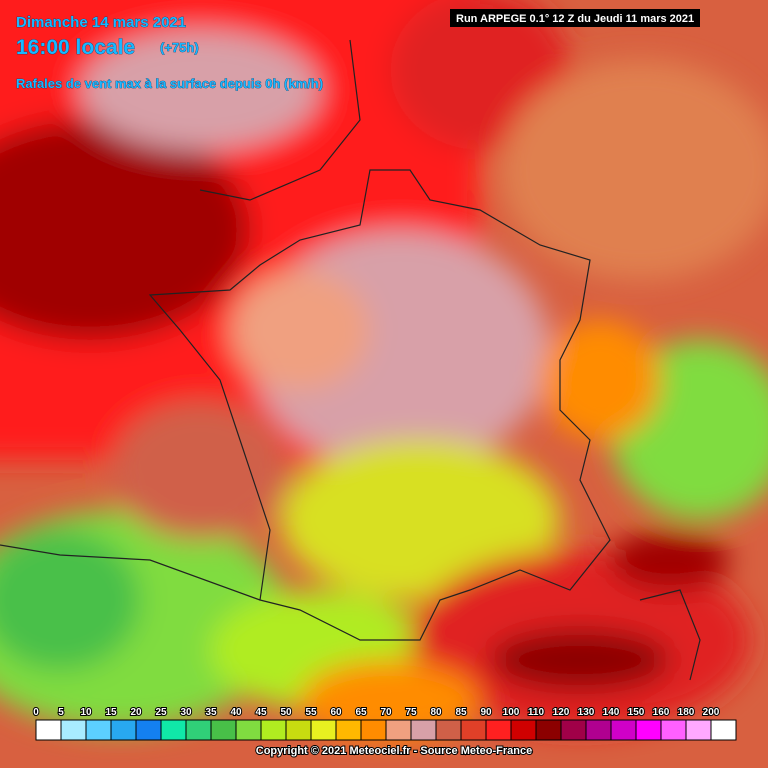 The image size is (768, 768). I want to click on legend-label: 85, so click(461, 712).